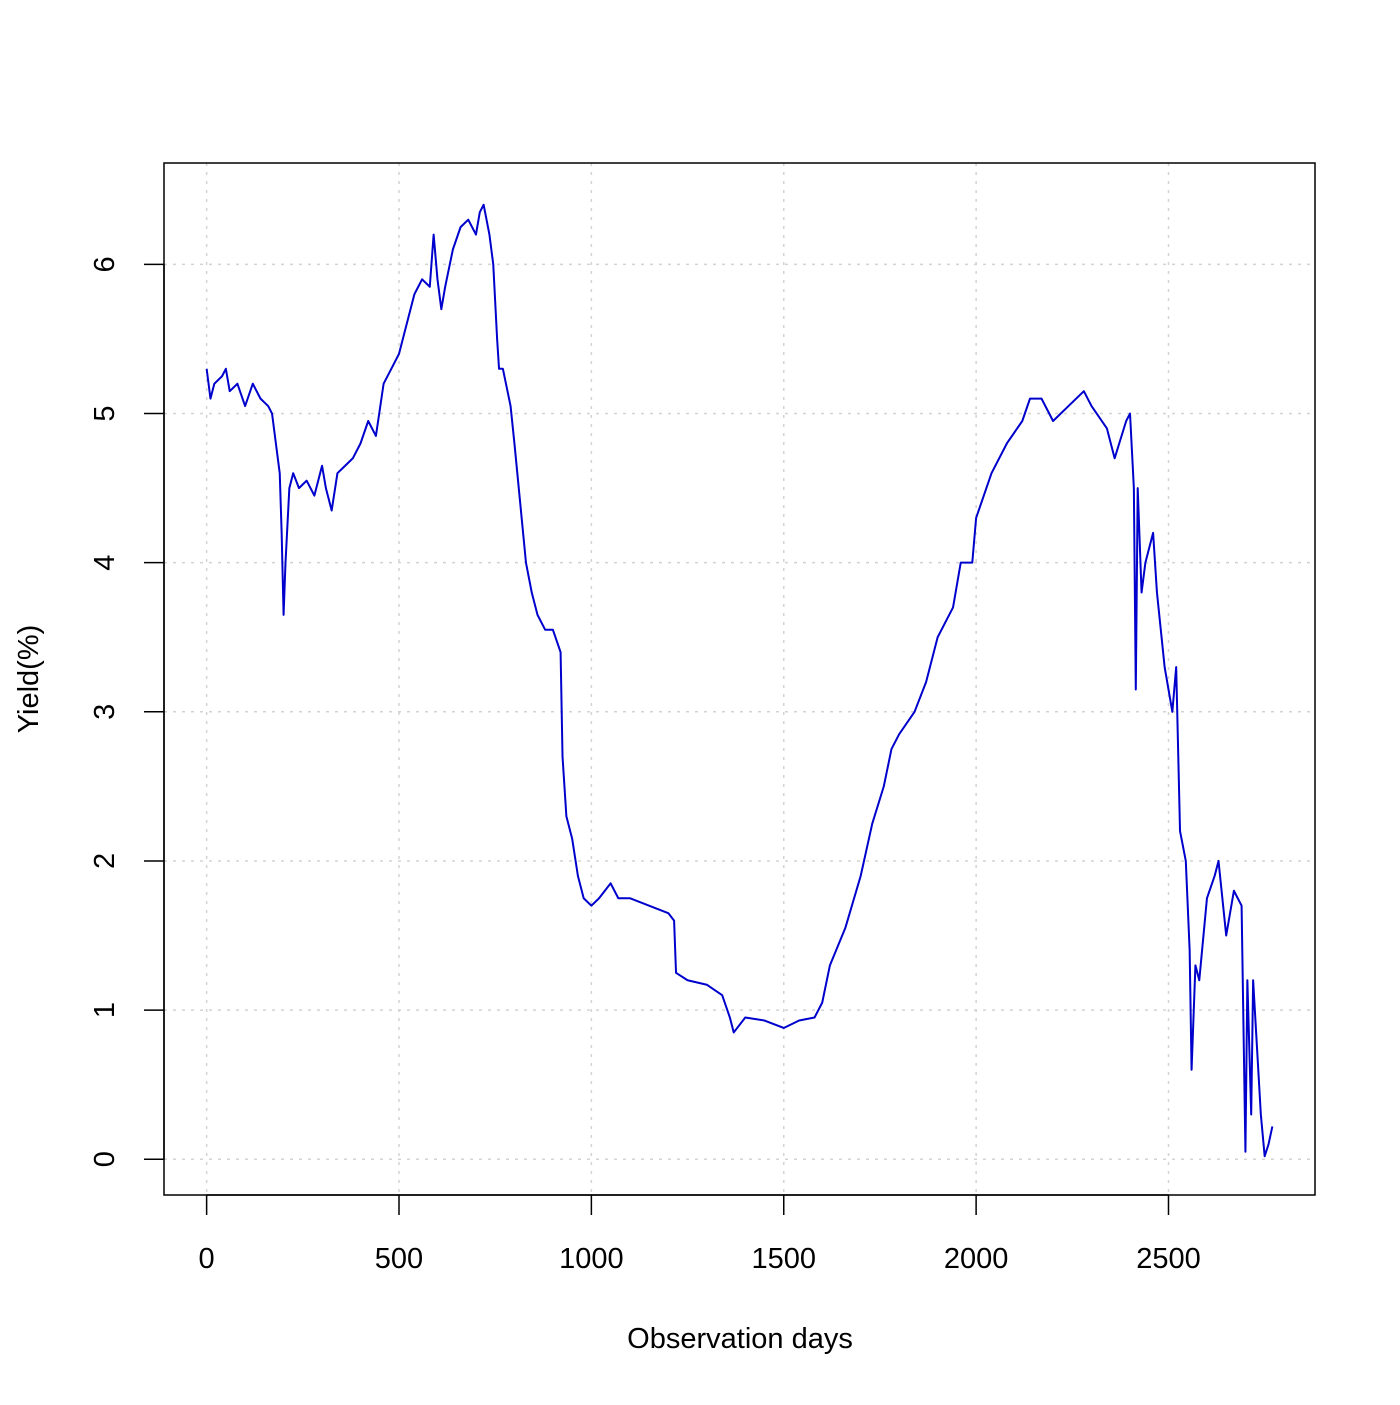 The image size is (1400, 1405). What do you see at coordinates (207, 1259) in the screenshot?
I see `x-tick-label: 0` at bounding box center [207, 1259].